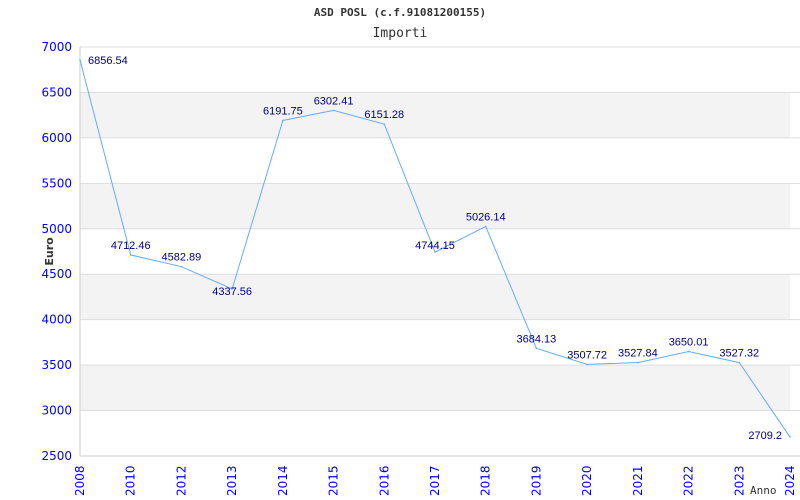 This screenshot has width=800, height=500. What do you see at coordinates (334, 101) in the screenshot?
I see `data-label: 6302.41` at bounding box center [334, 101].